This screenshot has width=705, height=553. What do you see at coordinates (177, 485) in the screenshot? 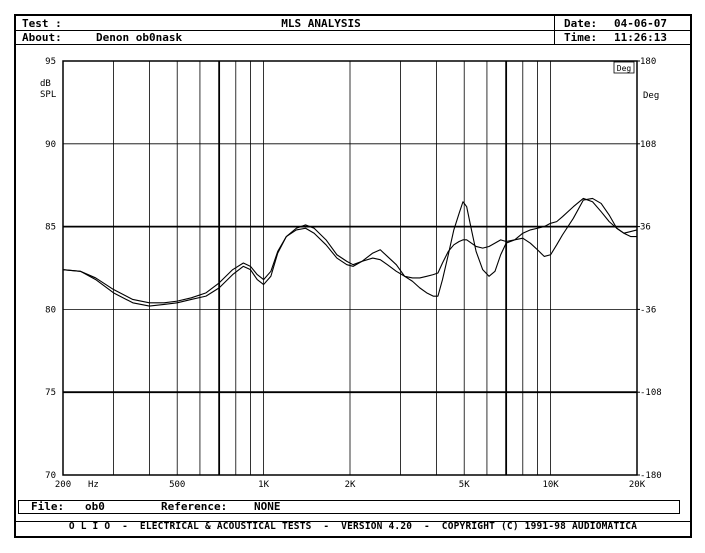
I see `x-tick-label: 500` at bounding box center [177, 485].